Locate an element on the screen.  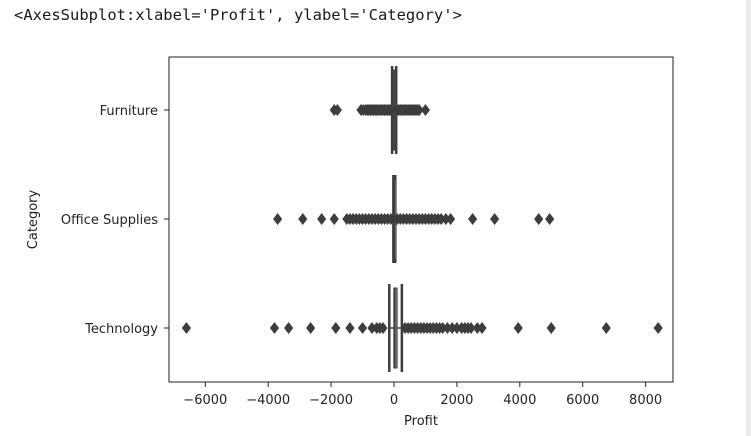
x-tick-label: −6000 is located at coordinates (205, 400).